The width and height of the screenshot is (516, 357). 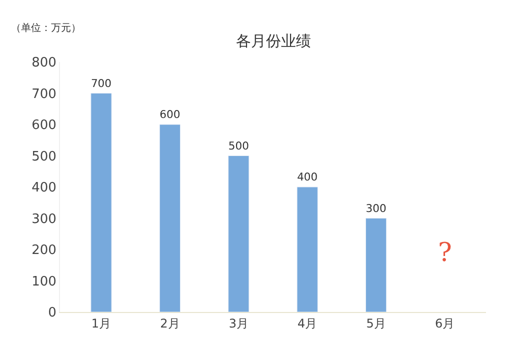 I want to click on y-tick-label: 600, so click(x=44, y=126).